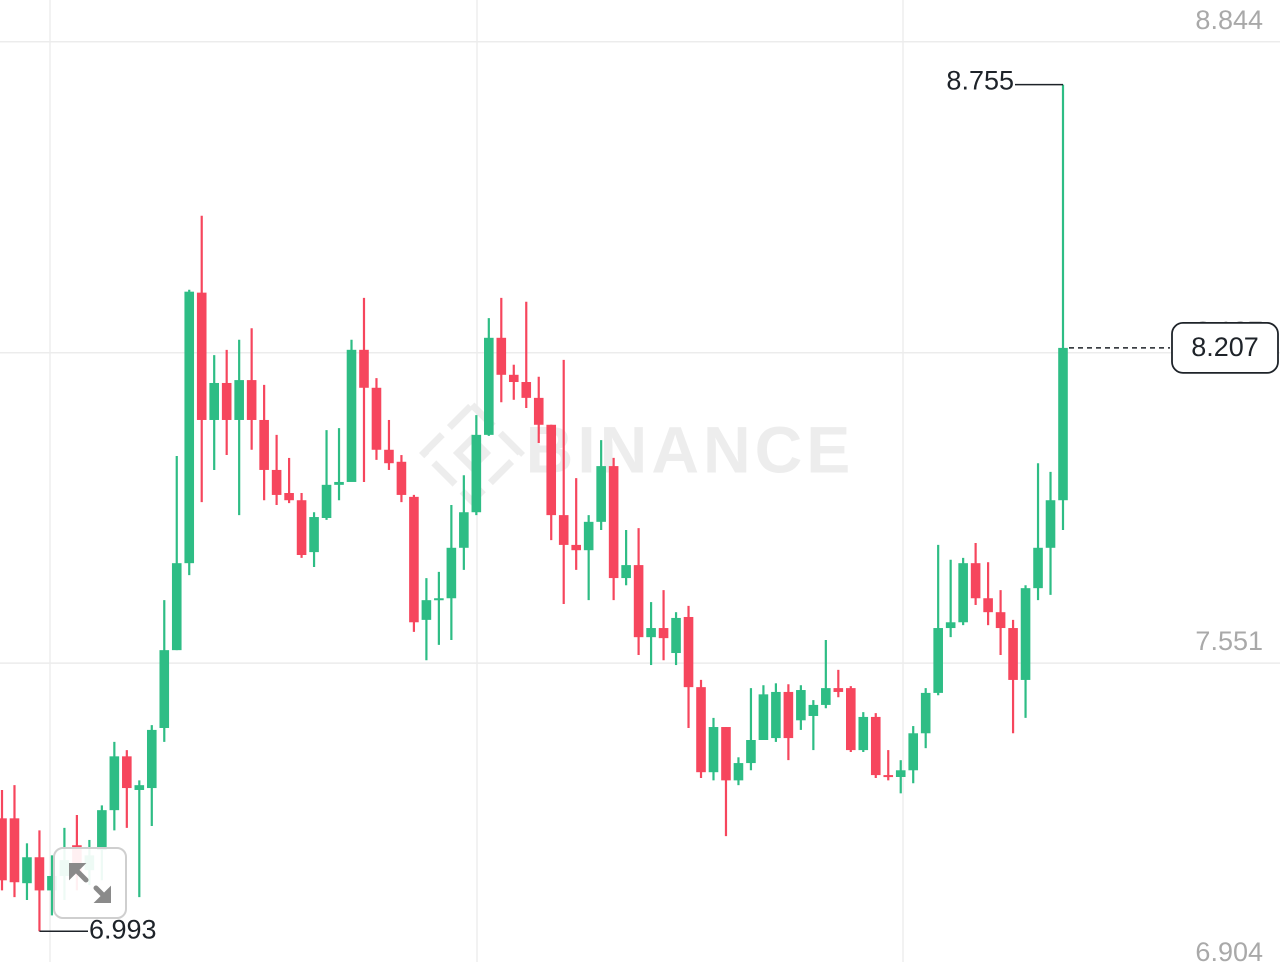 The width and height of the screenshot is (1280, 962). Describe the element at coordinates (980, 81) in the screenshot. I see `high-label: 8.755` at that location.